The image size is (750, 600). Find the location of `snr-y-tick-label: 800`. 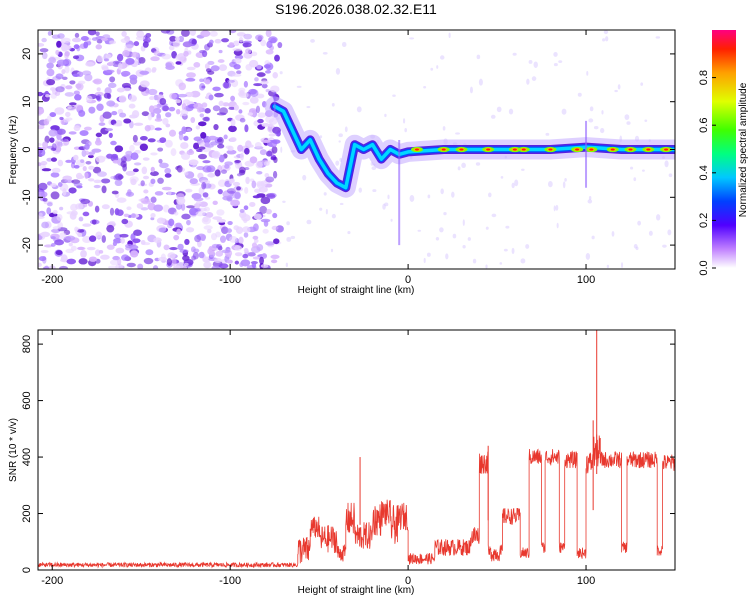

snr-y-tick-label: 800 is located at coordinates (27, 344).